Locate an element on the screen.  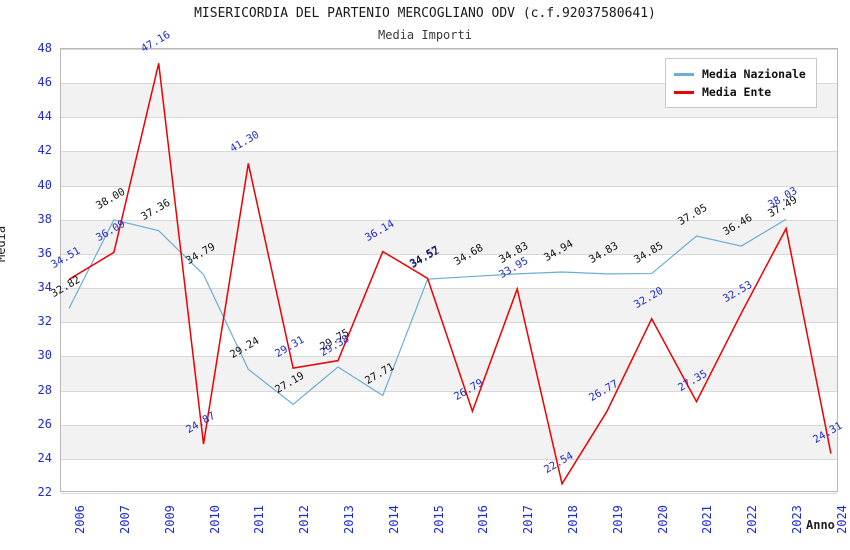
x-axis-tick-label: 2019 is located at coordinates (617, 519).